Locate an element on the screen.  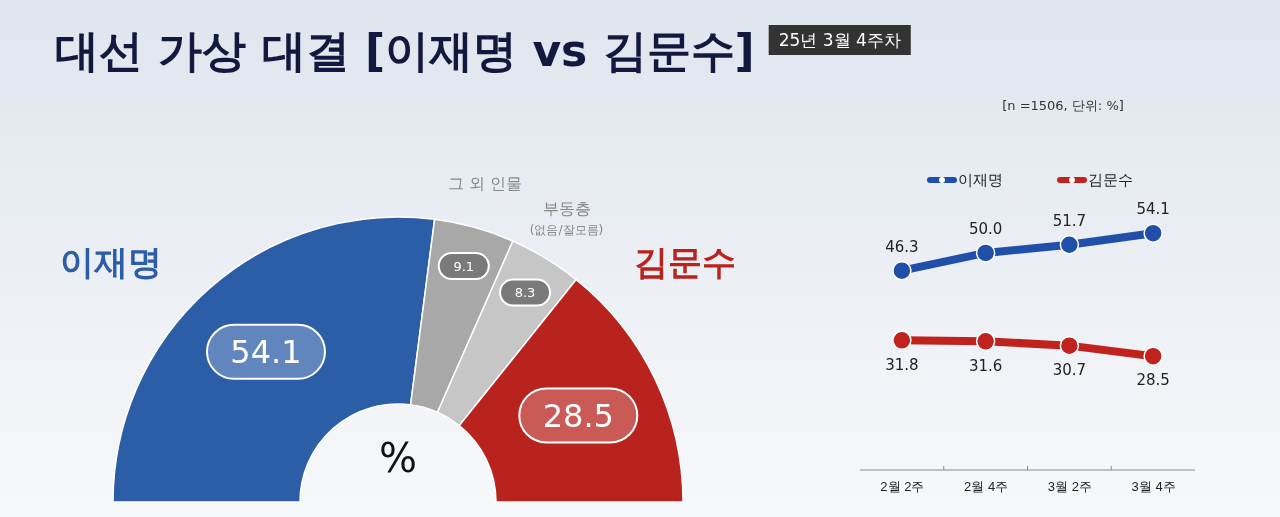
data-label: 46.3 is located at coordinates (902, 246).